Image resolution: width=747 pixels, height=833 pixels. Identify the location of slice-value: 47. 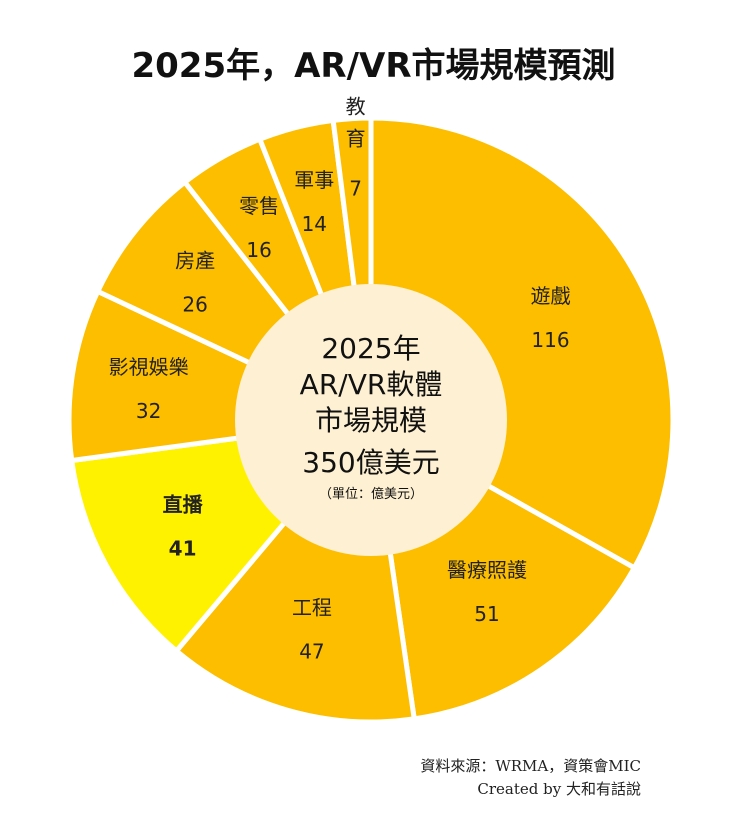
(311, 652).